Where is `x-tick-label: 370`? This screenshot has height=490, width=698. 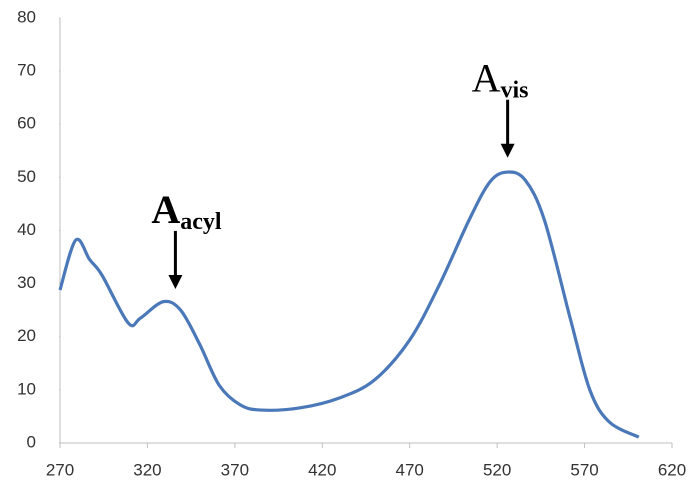 x-tick-label: 370 is located at coordinates (235, 469).